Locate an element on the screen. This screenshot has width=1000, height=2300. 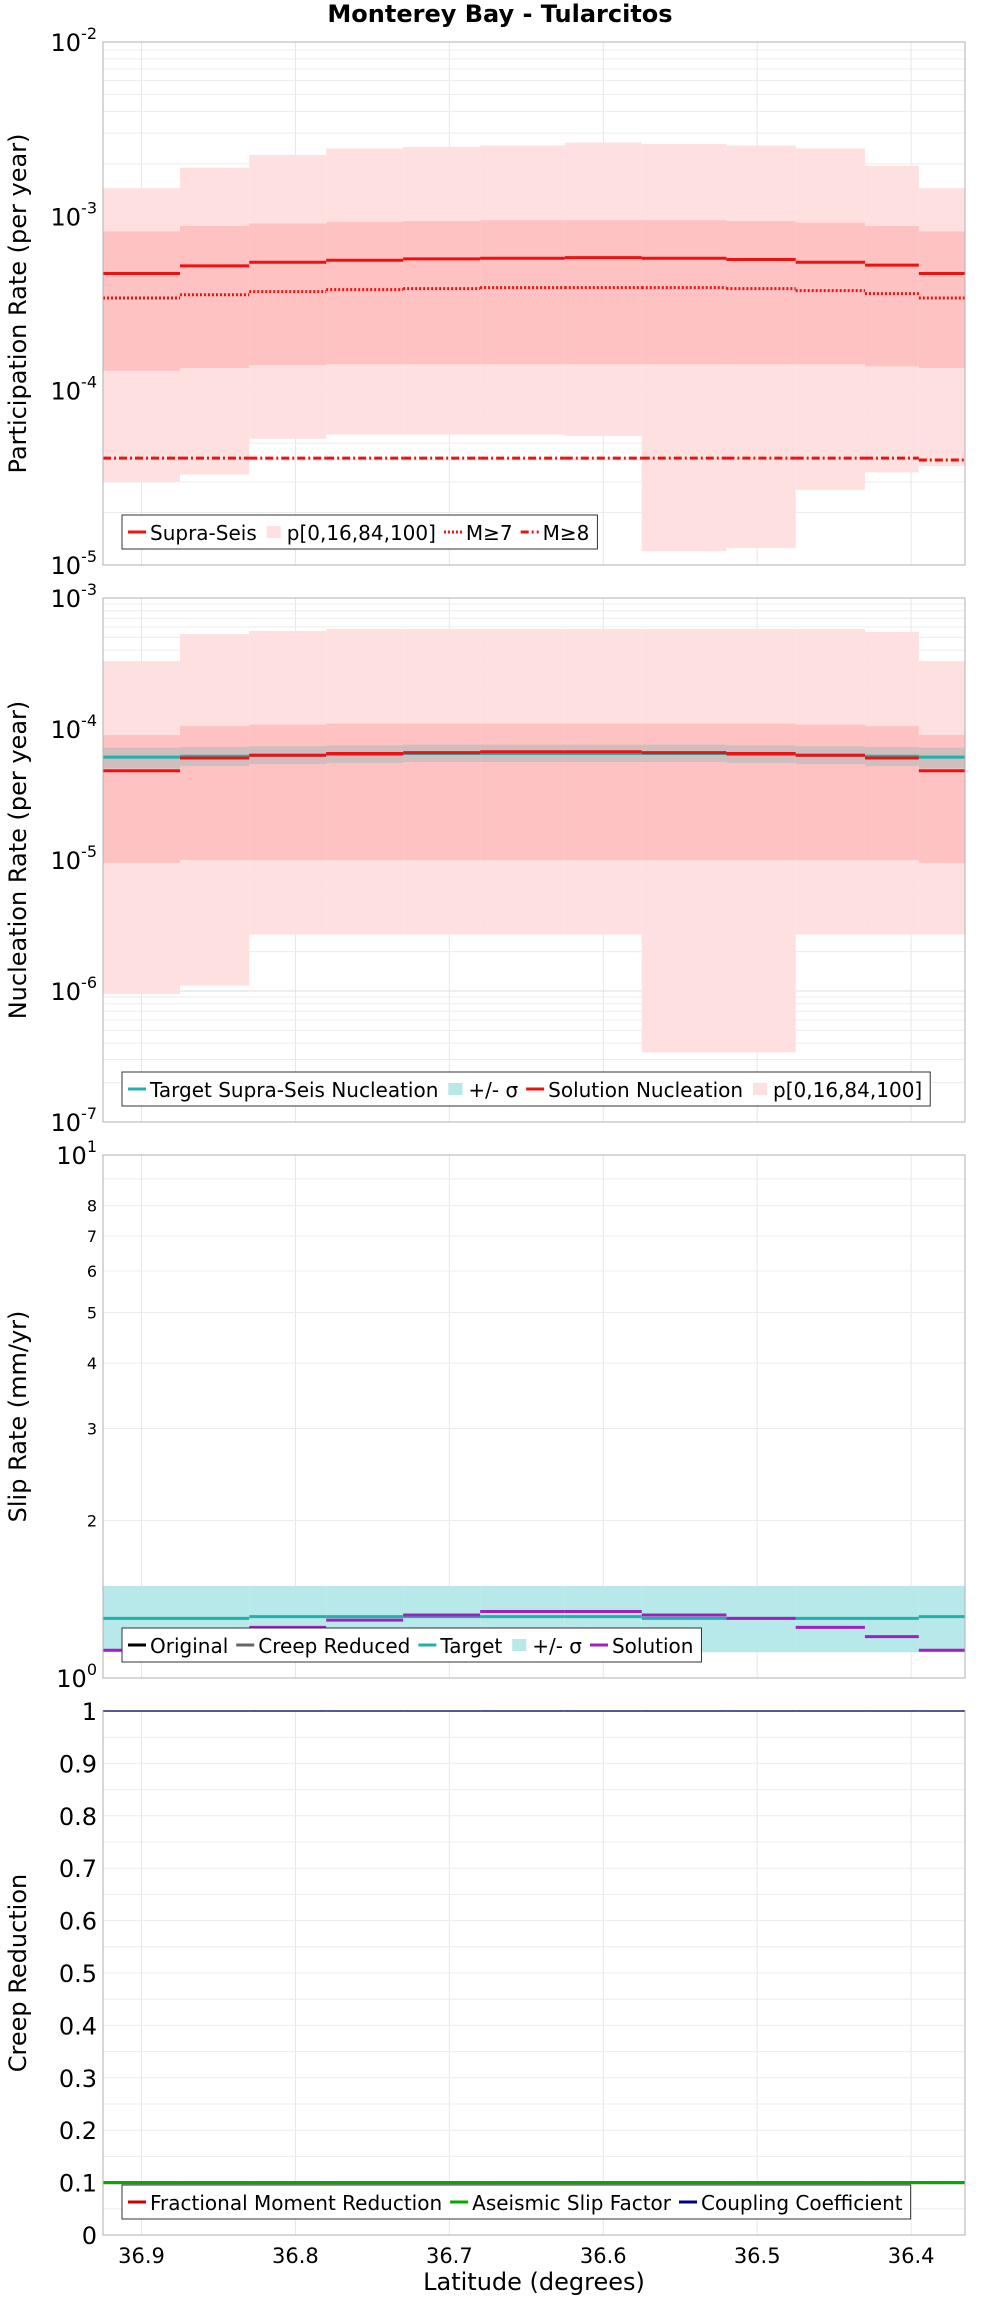
series-solution-nucleation is located at coordinates (534, 761).